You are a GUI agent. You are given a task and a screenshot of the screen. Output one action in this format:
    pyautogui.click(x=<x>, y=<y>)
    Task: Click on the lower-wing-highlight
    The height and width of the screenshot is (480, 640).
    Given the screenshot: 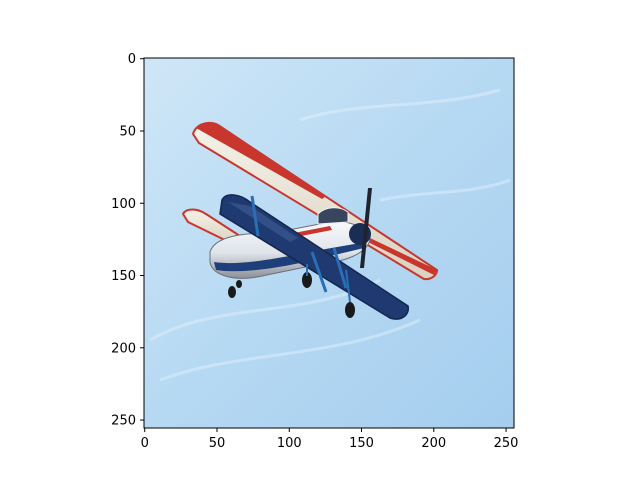 What is the action you would take?
    pyautogui.click(x=263, y=222)
    